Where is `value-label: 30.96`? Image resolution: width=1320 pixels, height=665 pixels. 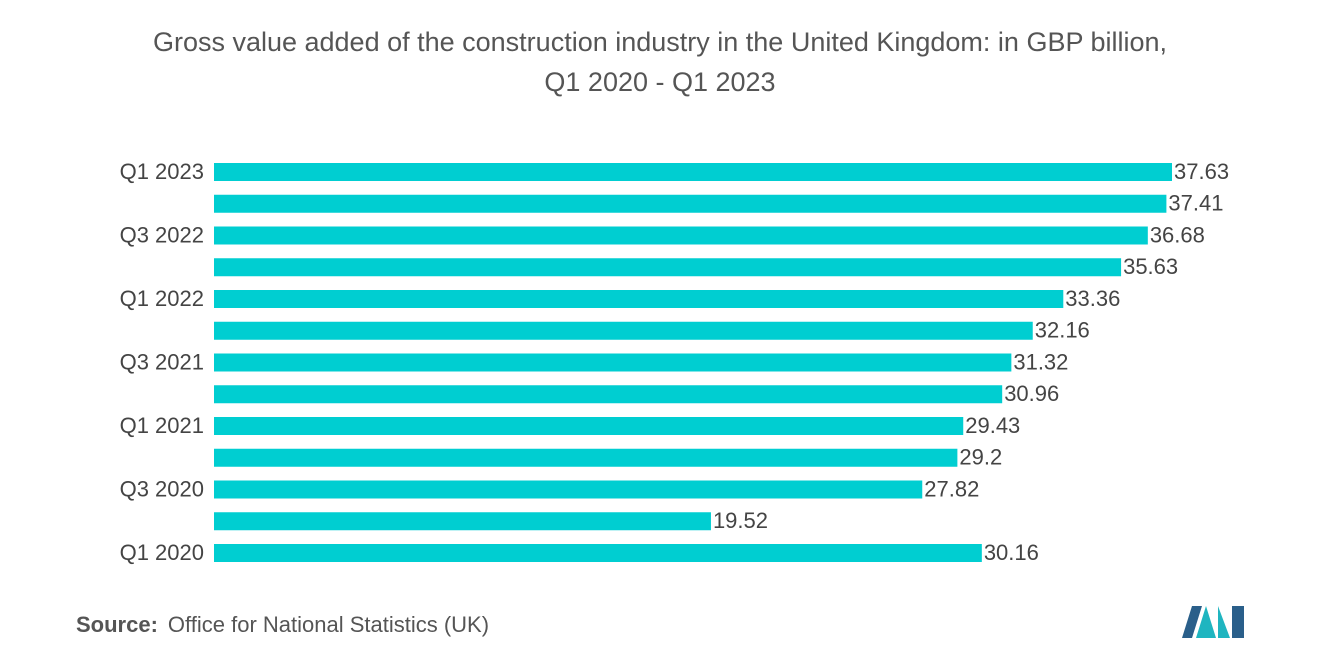
value-label: 30.96 is located at coordinates (1031, 393).